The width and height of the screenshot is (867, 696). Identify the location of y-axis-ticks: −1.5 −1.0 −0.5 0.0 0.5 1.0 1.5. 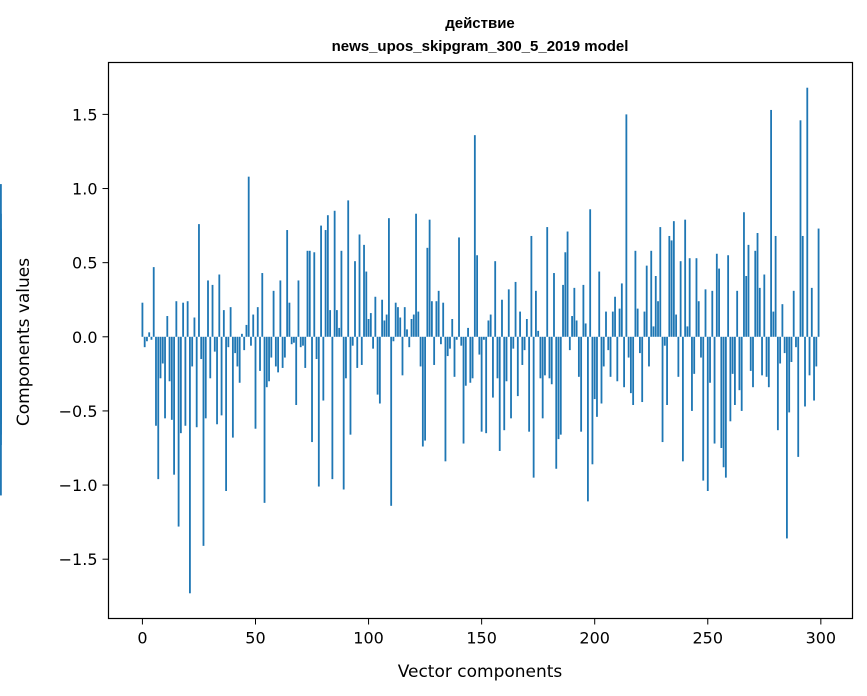
(84, 337).